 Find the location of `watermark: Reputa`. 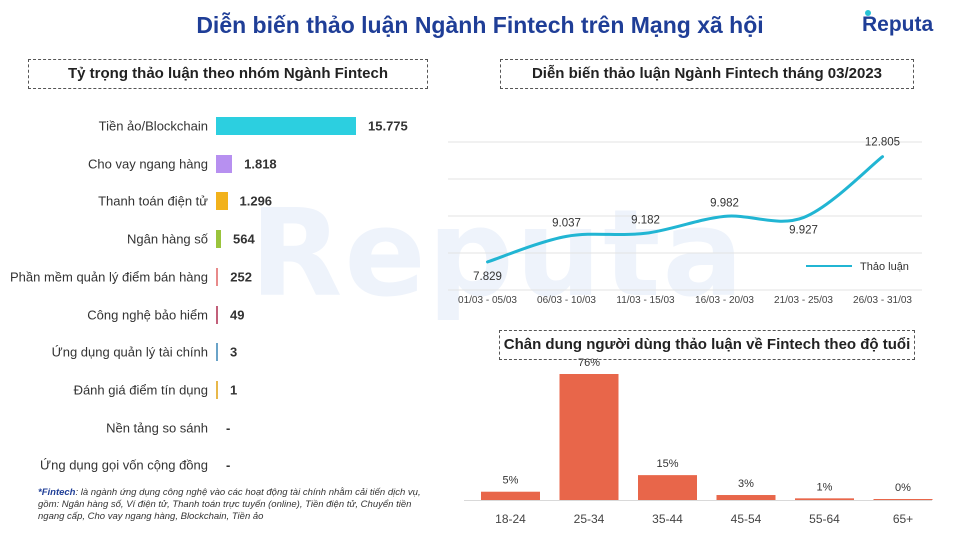

watermark: Reputa is located at coordinates (498, 254).